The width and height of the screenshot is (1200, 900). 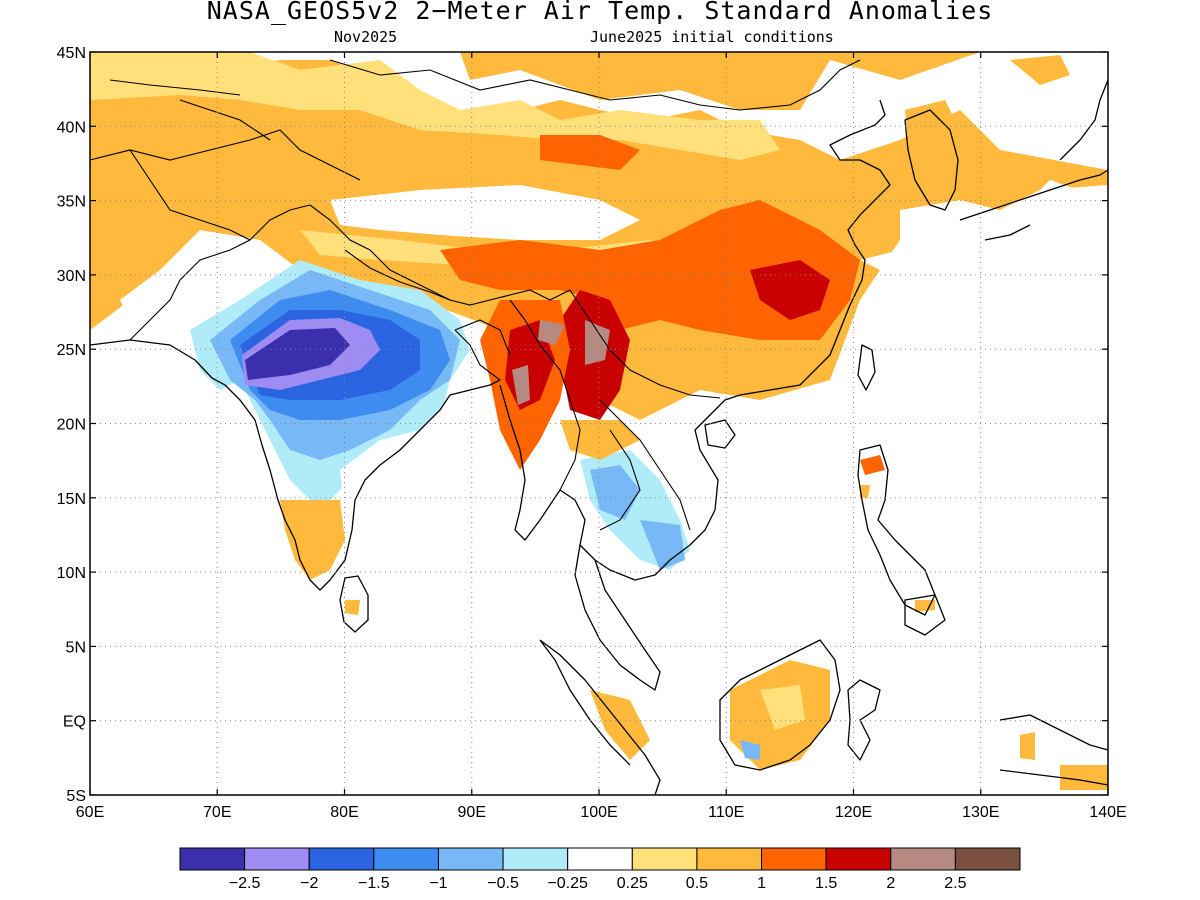 What do you see at coordinates (90, 812) in the screenshot?
I see `lon-label: 60E` at bounding box center [90, 812].